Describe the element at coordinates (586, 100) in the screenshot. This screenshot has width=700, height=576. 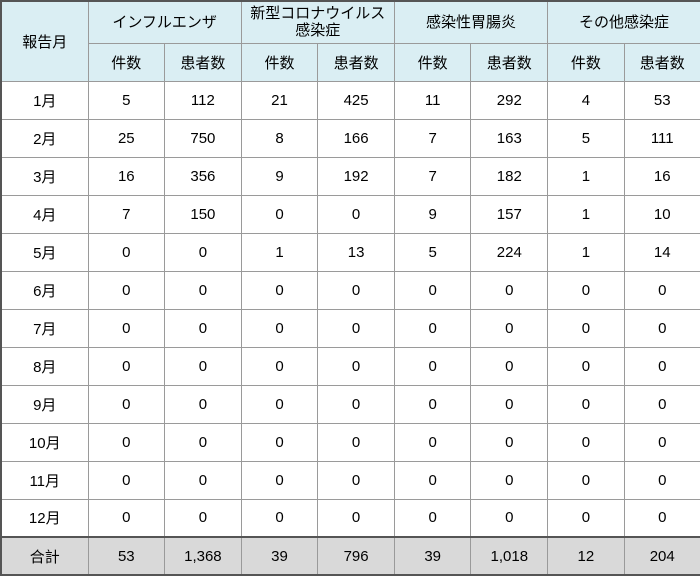
I see `value-cell: 4` at that location.